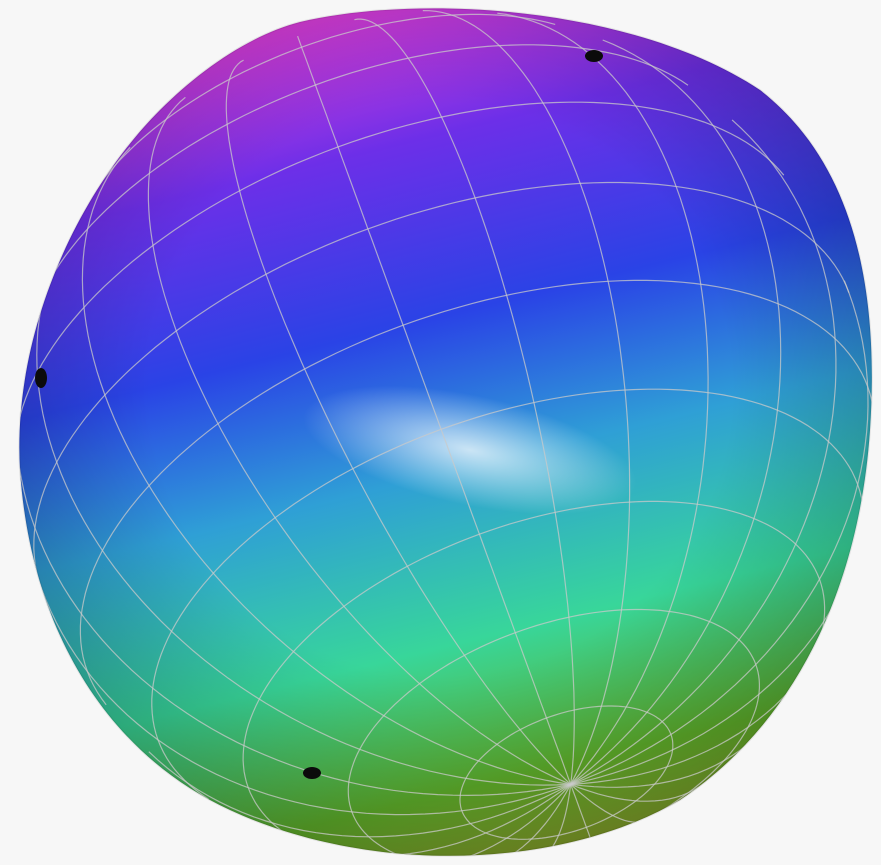  I want to click on pole-top-dot, so click(594, 56).